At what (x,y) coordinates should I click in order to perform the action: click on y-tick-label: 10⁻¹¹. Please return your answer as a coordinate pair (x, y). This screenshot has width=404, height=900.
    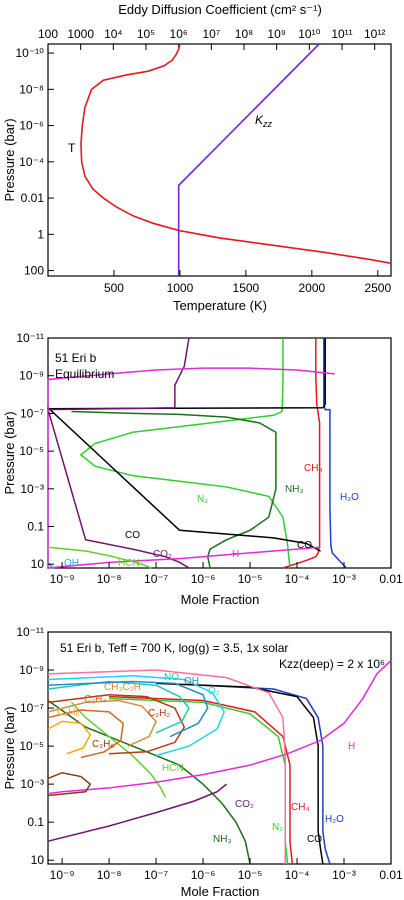
    Looking at the image, I should click on (30, 632).